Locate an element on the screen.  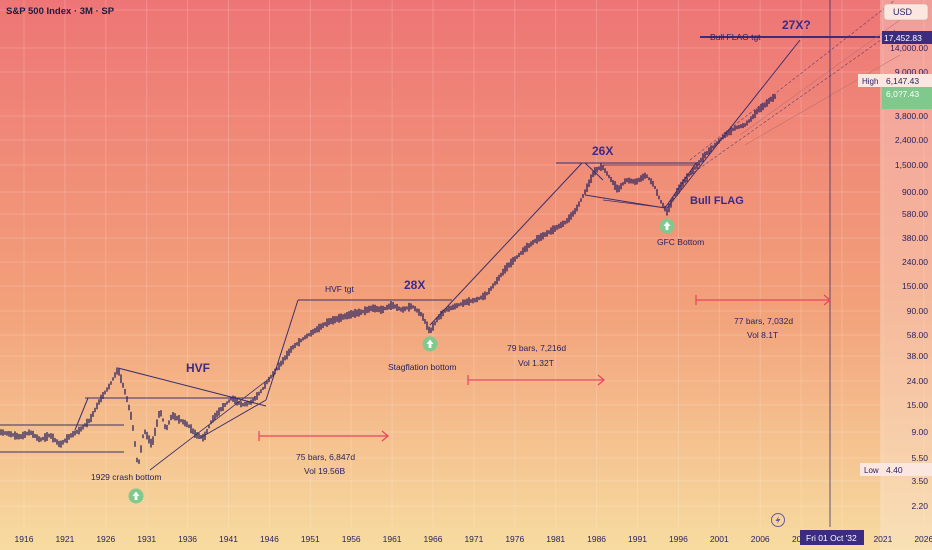
year-tick-label: 1951 is located at coordinates (310, 539).